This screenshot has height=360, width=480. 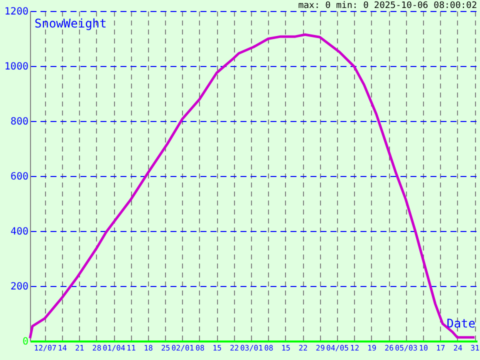 What do you see at coordinates (19, 122) in the screenshot?
I see `y-tick-label: 800` at bounding box center [19, 122].